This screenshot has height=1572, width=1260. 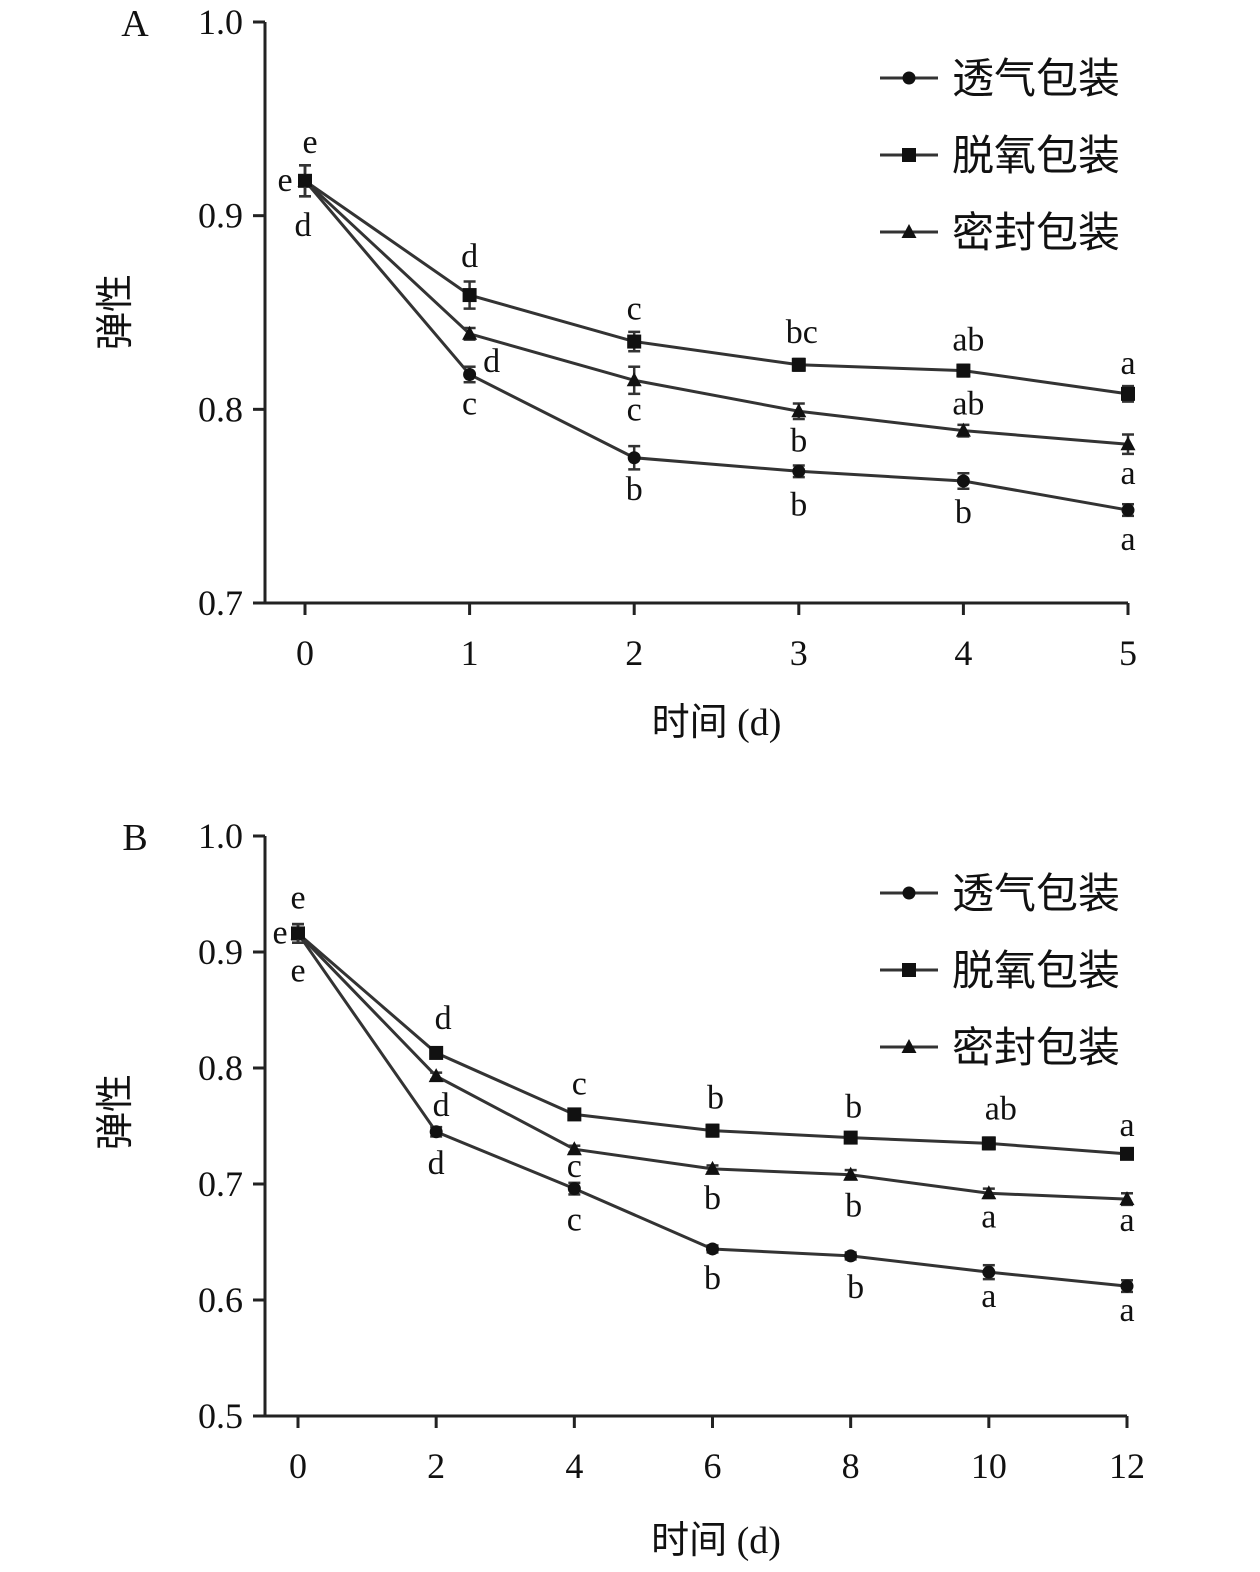 What do you see at coordinates (1127, 1466) in the screenshot?
I see `x-tick-label: 12` at bounding box center [1127, 1466].